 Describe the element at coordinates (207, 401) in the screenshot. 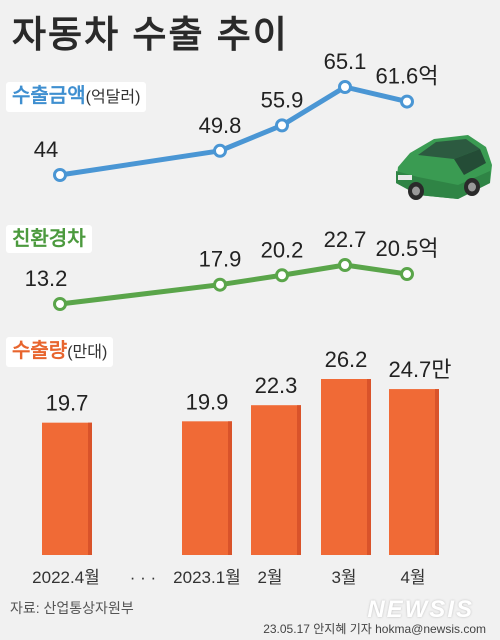

I see `export-volume-value-label: 19.9` at that location.